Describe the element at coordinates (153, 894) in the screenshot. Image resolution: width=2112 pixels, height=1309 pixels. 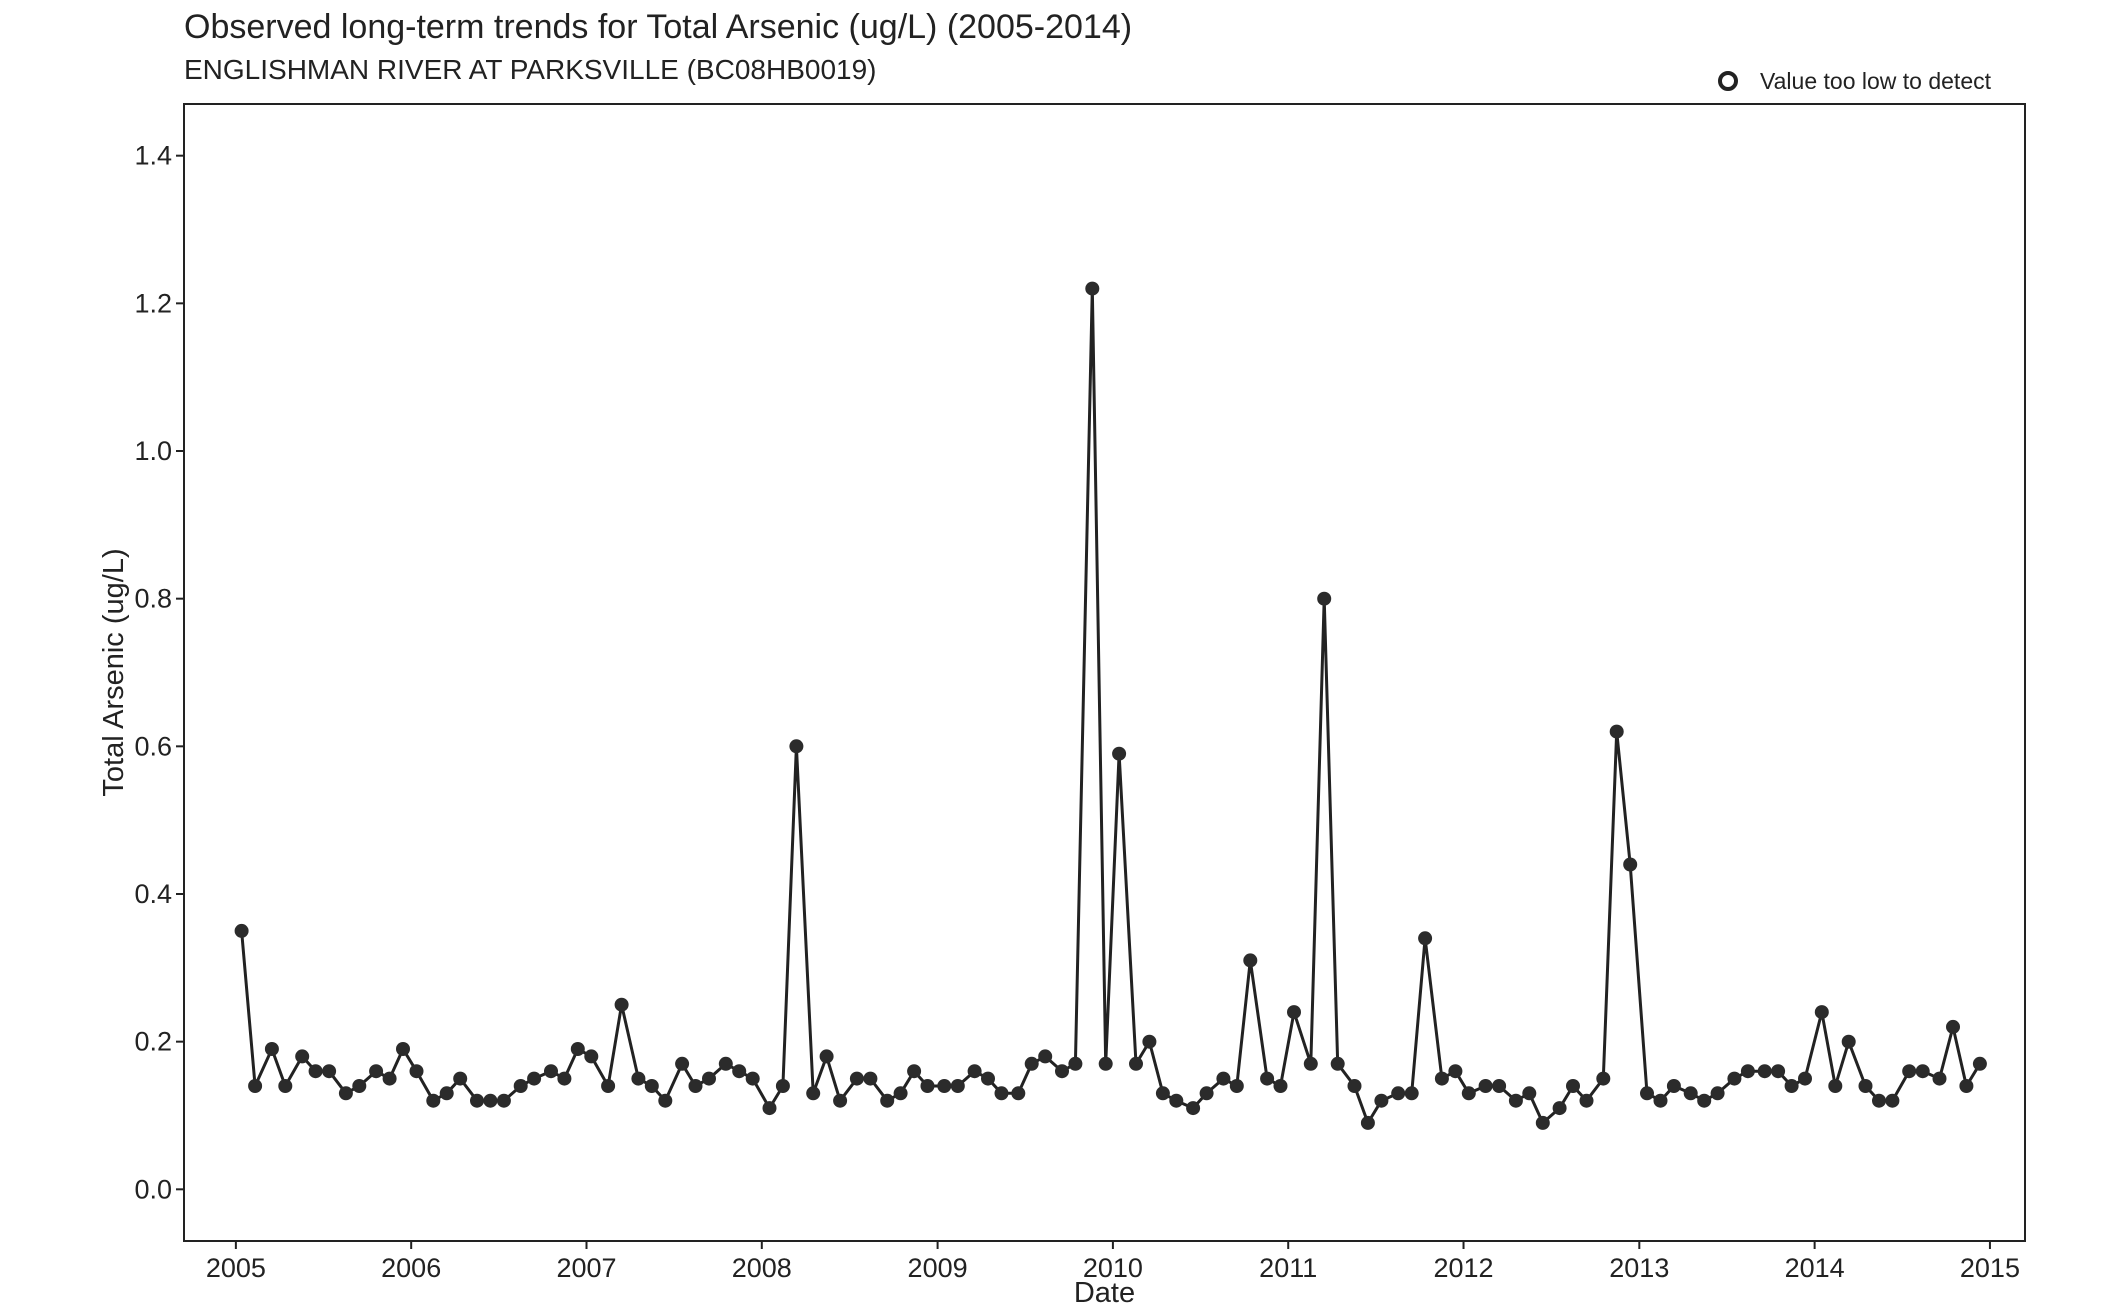
I see `y-tick-label: 0.4` at that location.